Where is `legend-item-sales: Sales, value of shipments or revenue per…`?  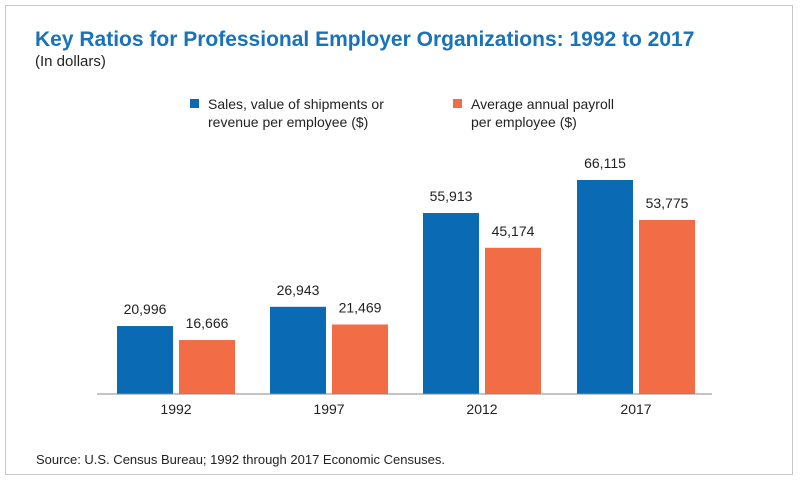 legend-item-sales: Sales, value of shipments or revenue per… is located at coordinates (299, 113).